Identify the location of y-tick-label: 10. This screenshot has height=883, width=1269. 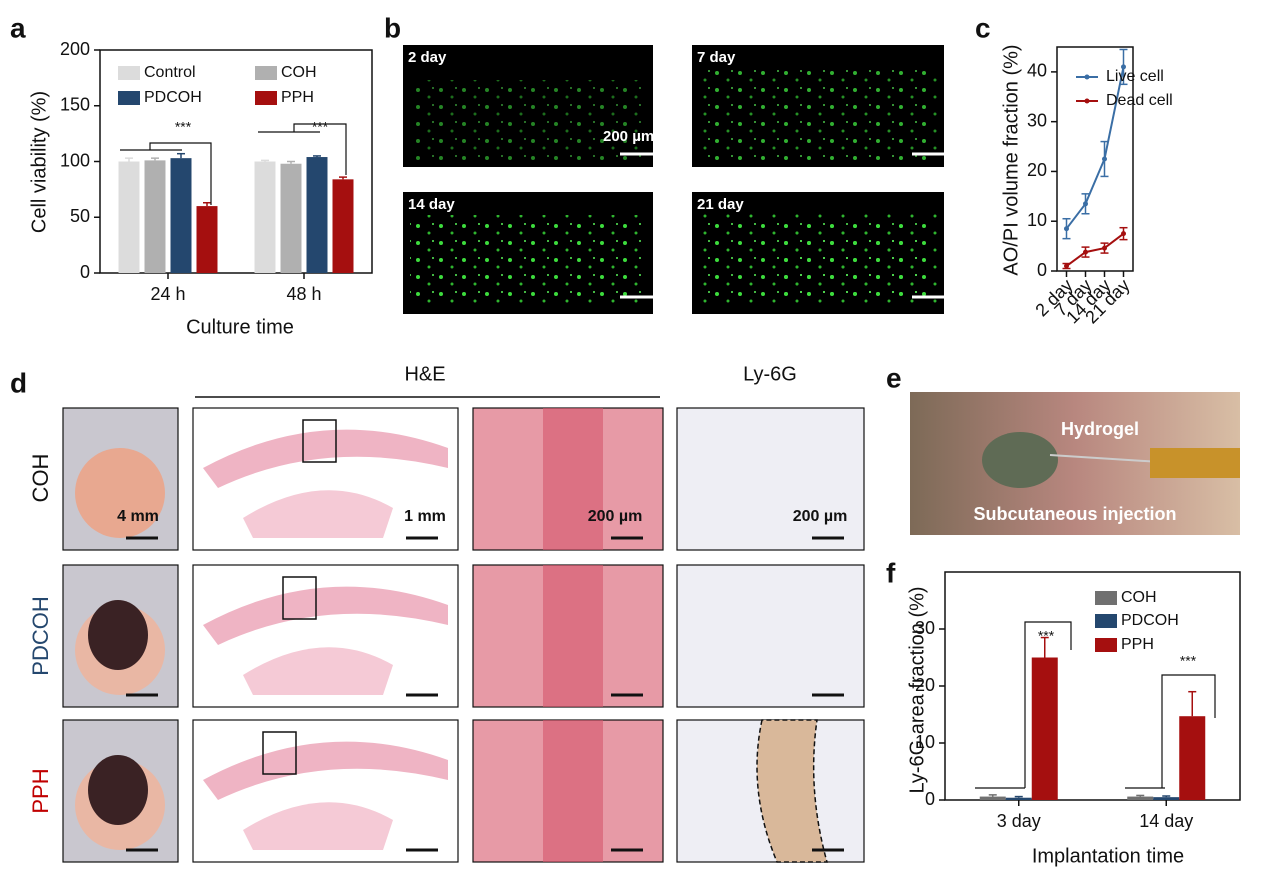
(925, 742).